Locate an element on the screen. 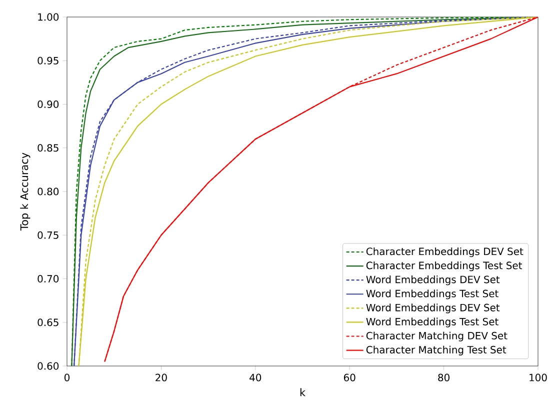 The height and width of the screenshot is (406, 550). y-tick-label: 0.75 is located at coordinates (48, 235).